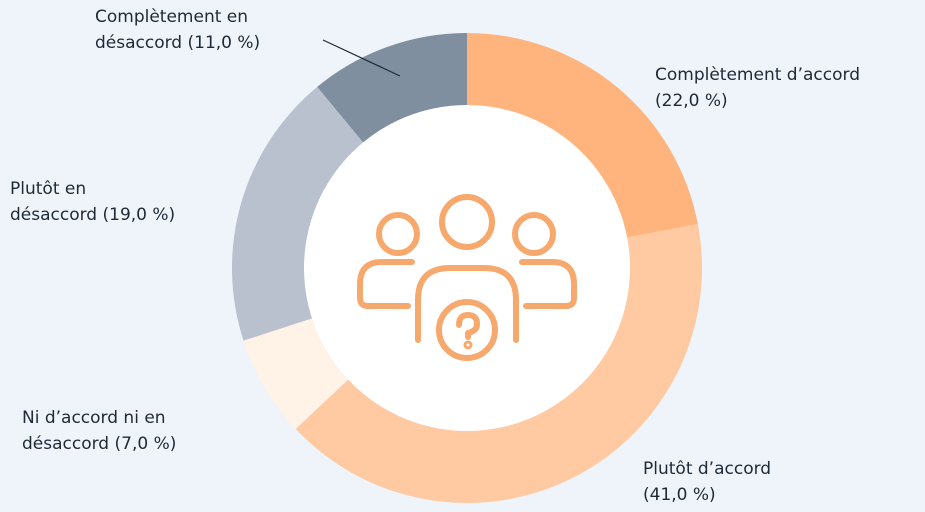  What do you see at coordinates (139, 215) in the screenshot?
I see `value-label: (19,0 %)` at bounding box center [139, 215].